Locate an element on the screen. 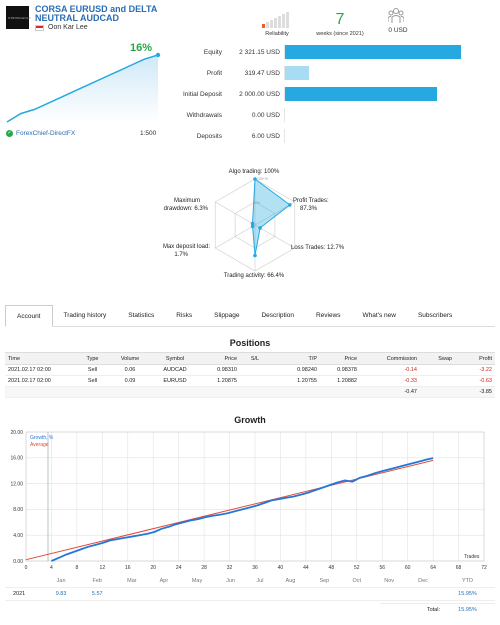  broker-row: ✓ ForexChief-DirectFX is located at coordinates (40, 133).